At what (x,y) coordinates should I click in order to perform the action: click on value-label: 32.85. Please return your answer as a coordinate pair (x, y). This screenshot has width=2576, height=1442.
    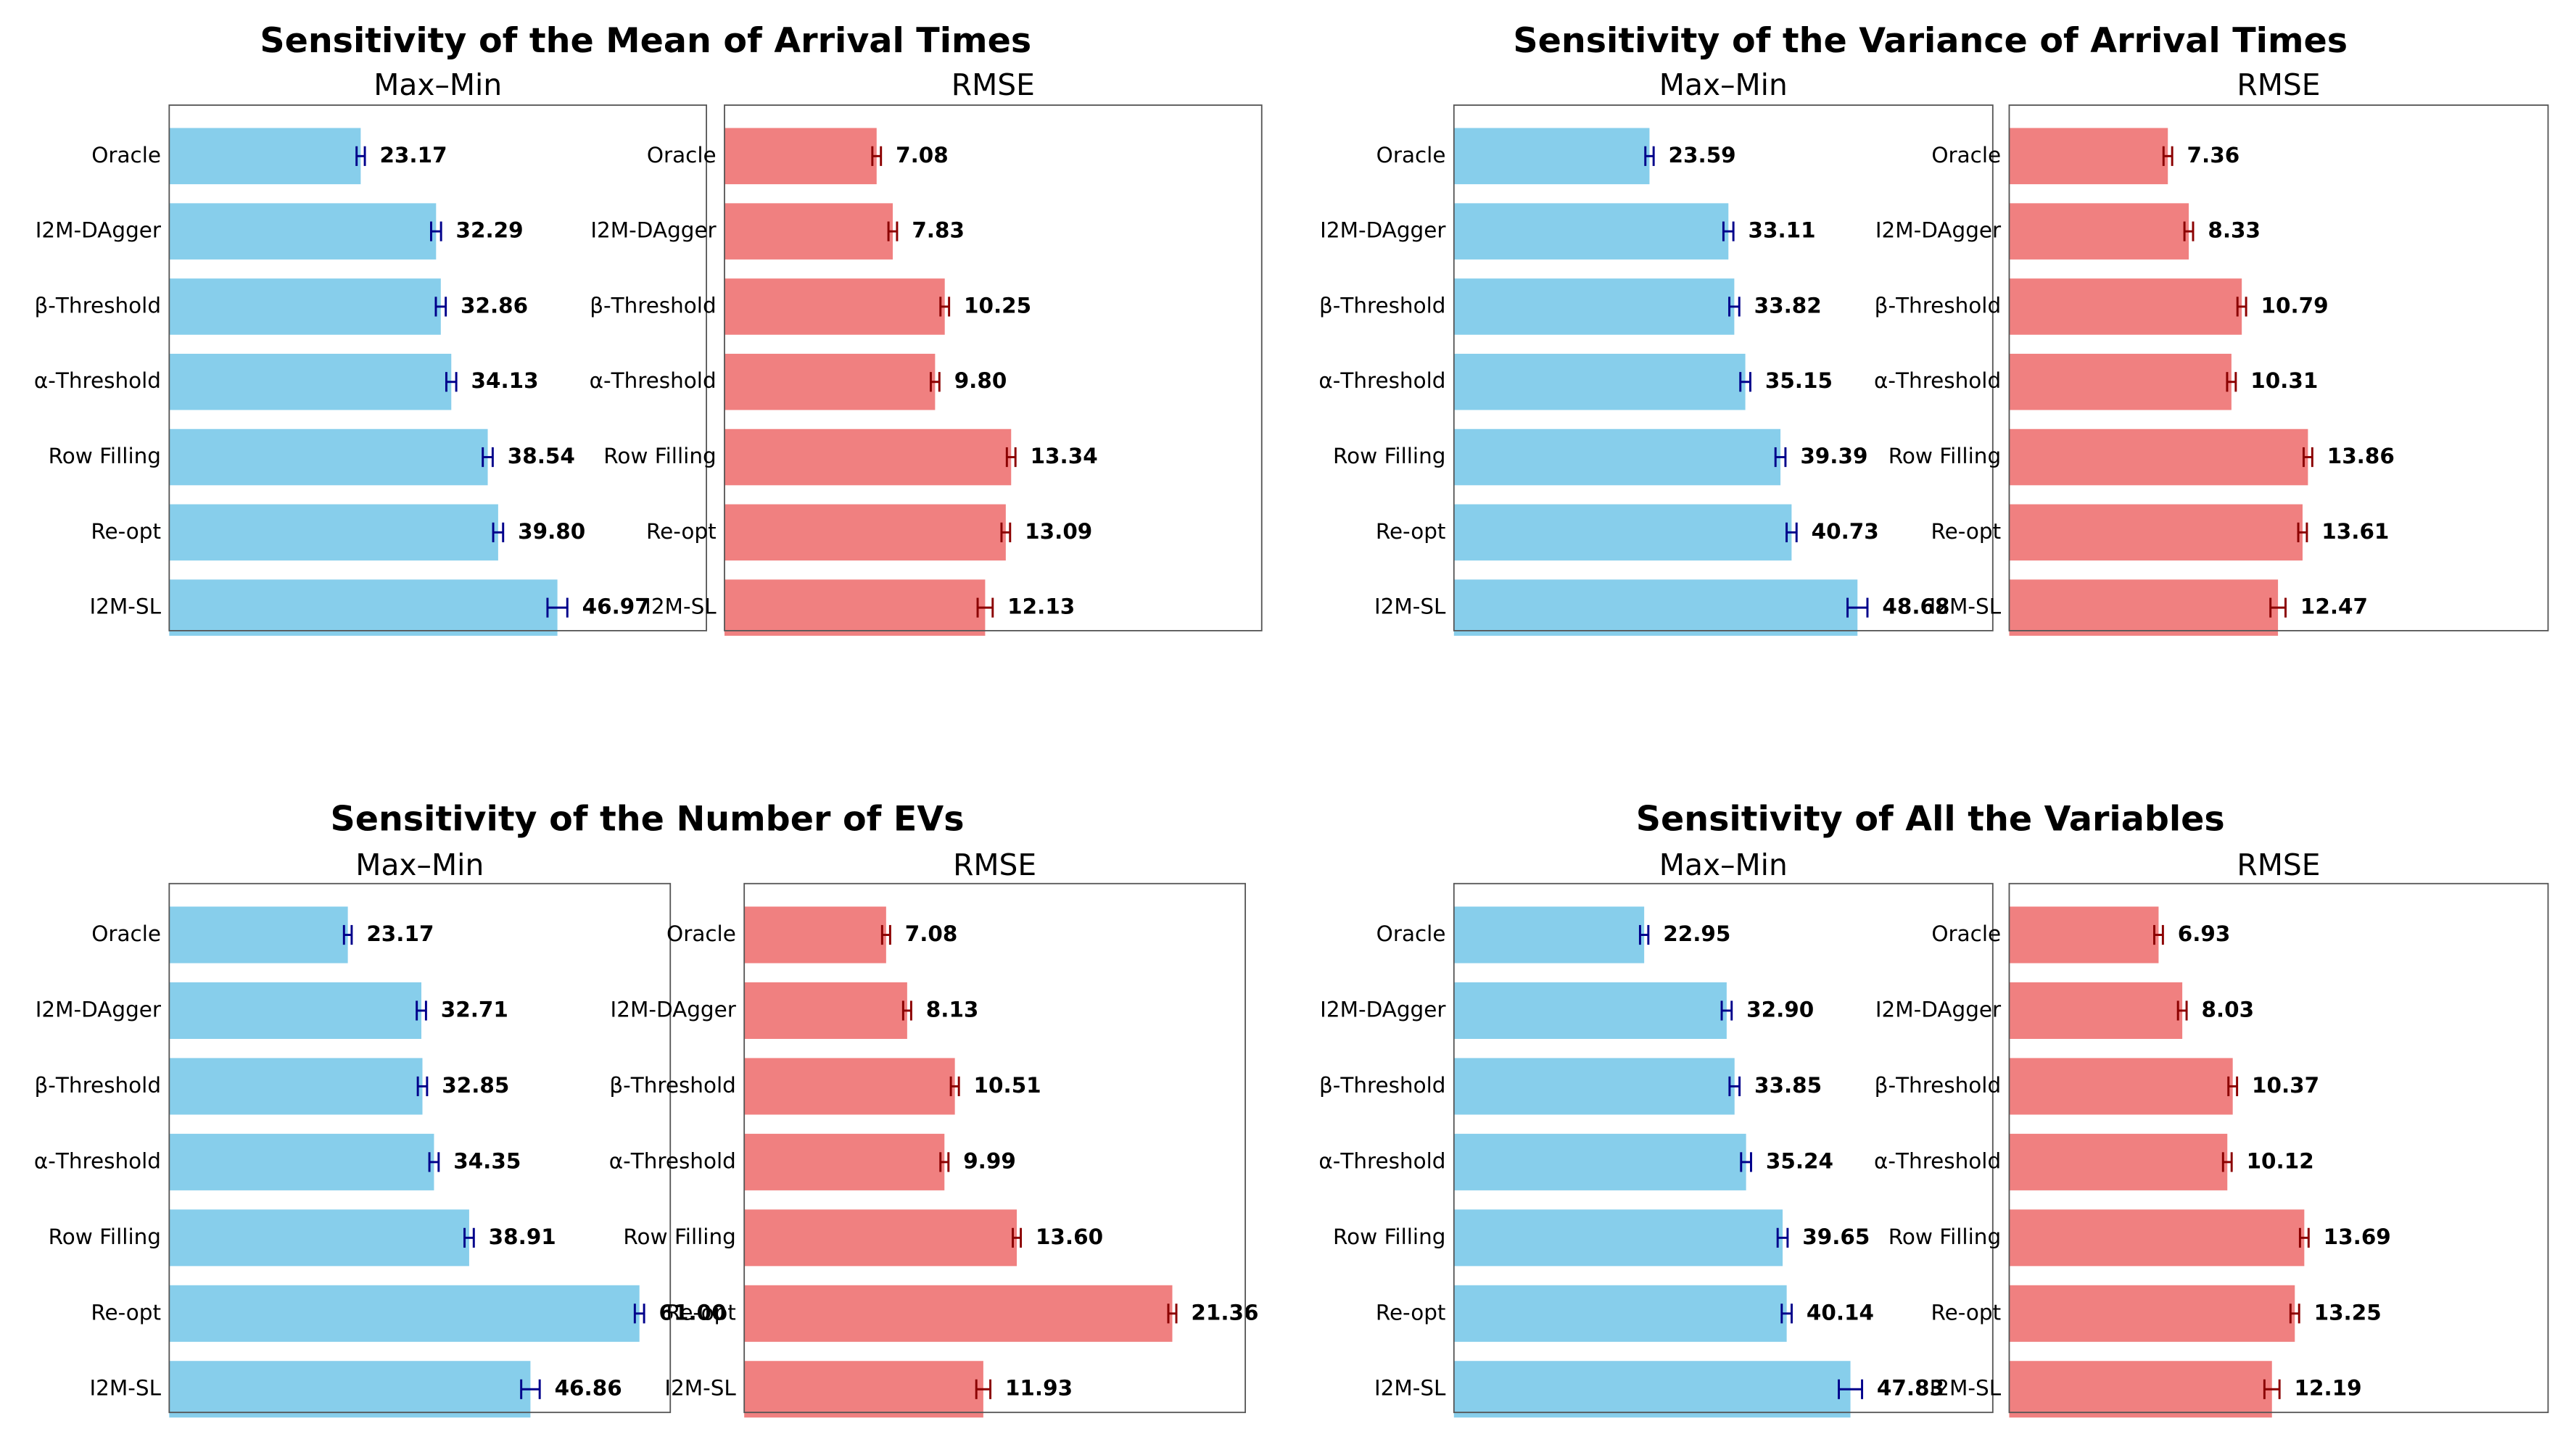
    Looking at the image, I should click on (475, 1085).